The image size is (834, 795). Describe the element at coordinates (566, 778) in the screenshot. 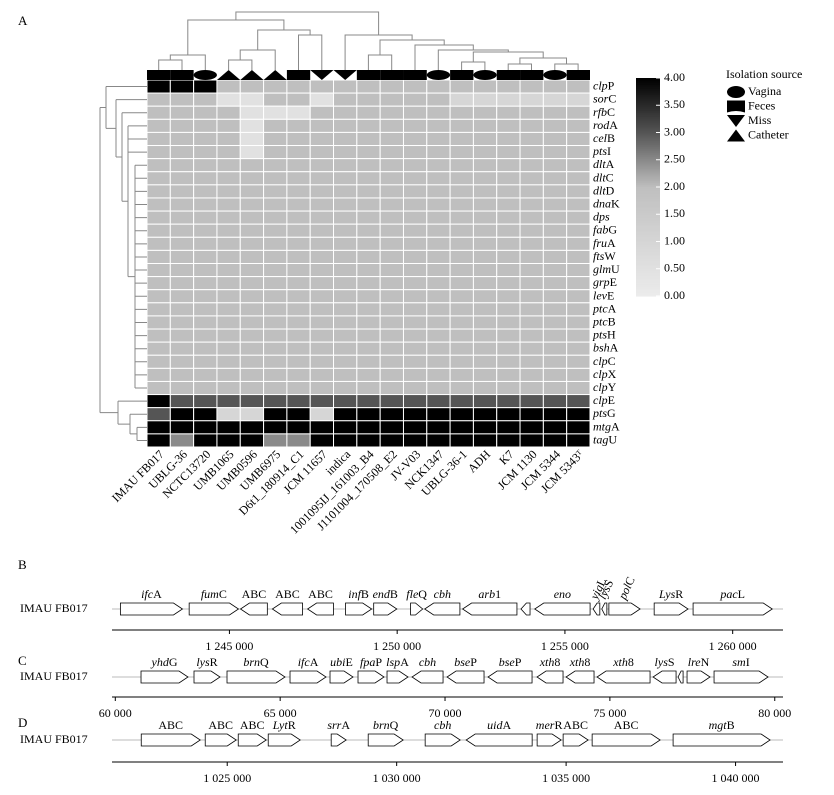

I see `axis-tick-label: 1 035 000` at that location.